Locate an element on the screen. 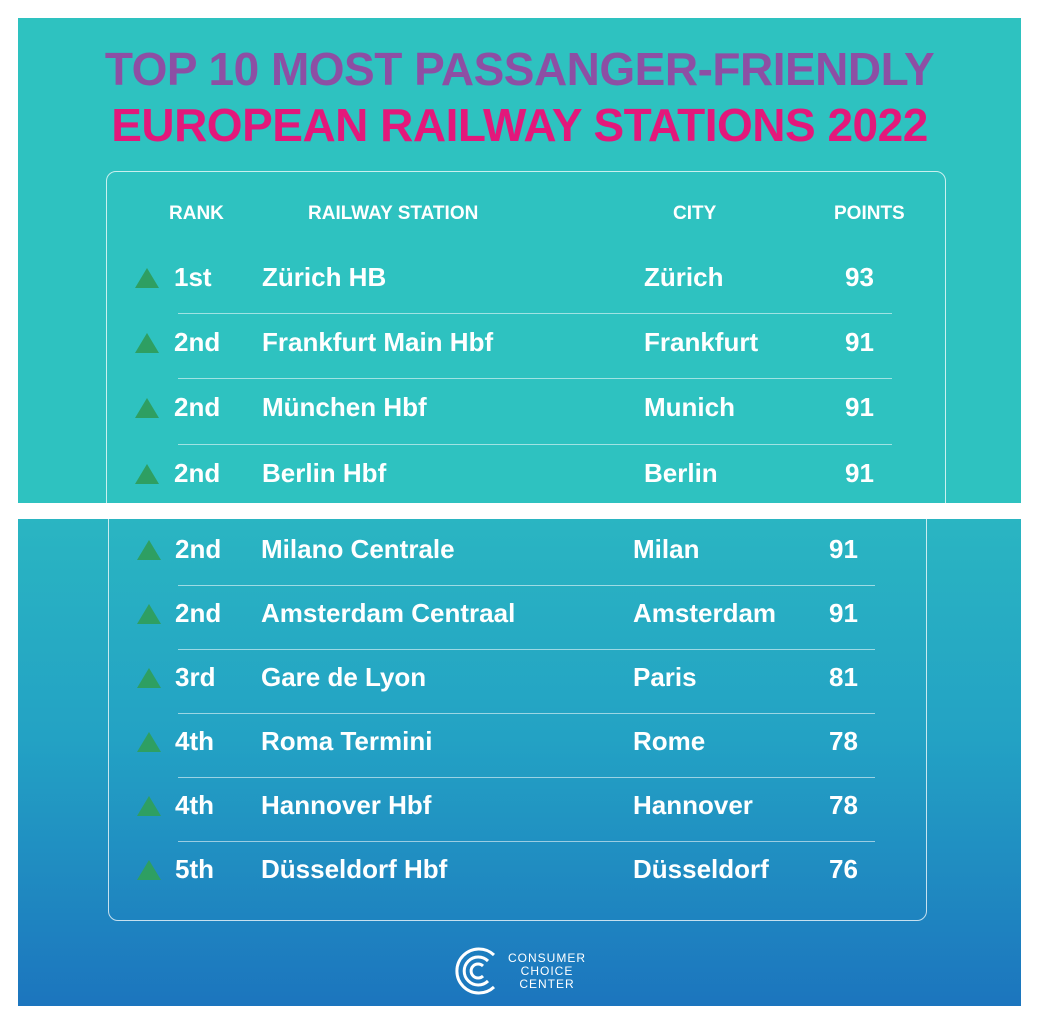  table-row: 4th Roma Termini Rome 78 is located at coordinates (519, 741).